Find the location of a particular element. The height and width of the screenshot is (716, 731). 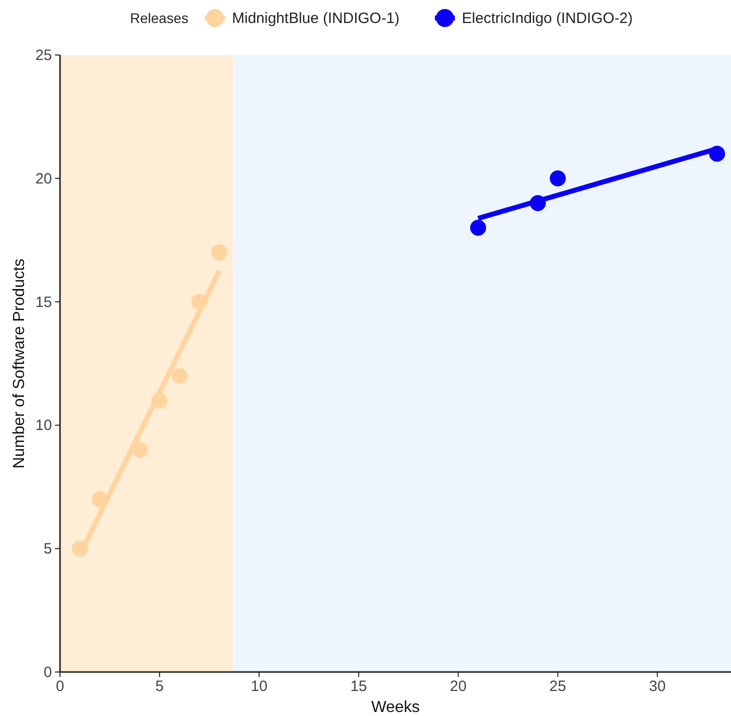

y-tick-label: 25 is located at coordinates (43, 55).